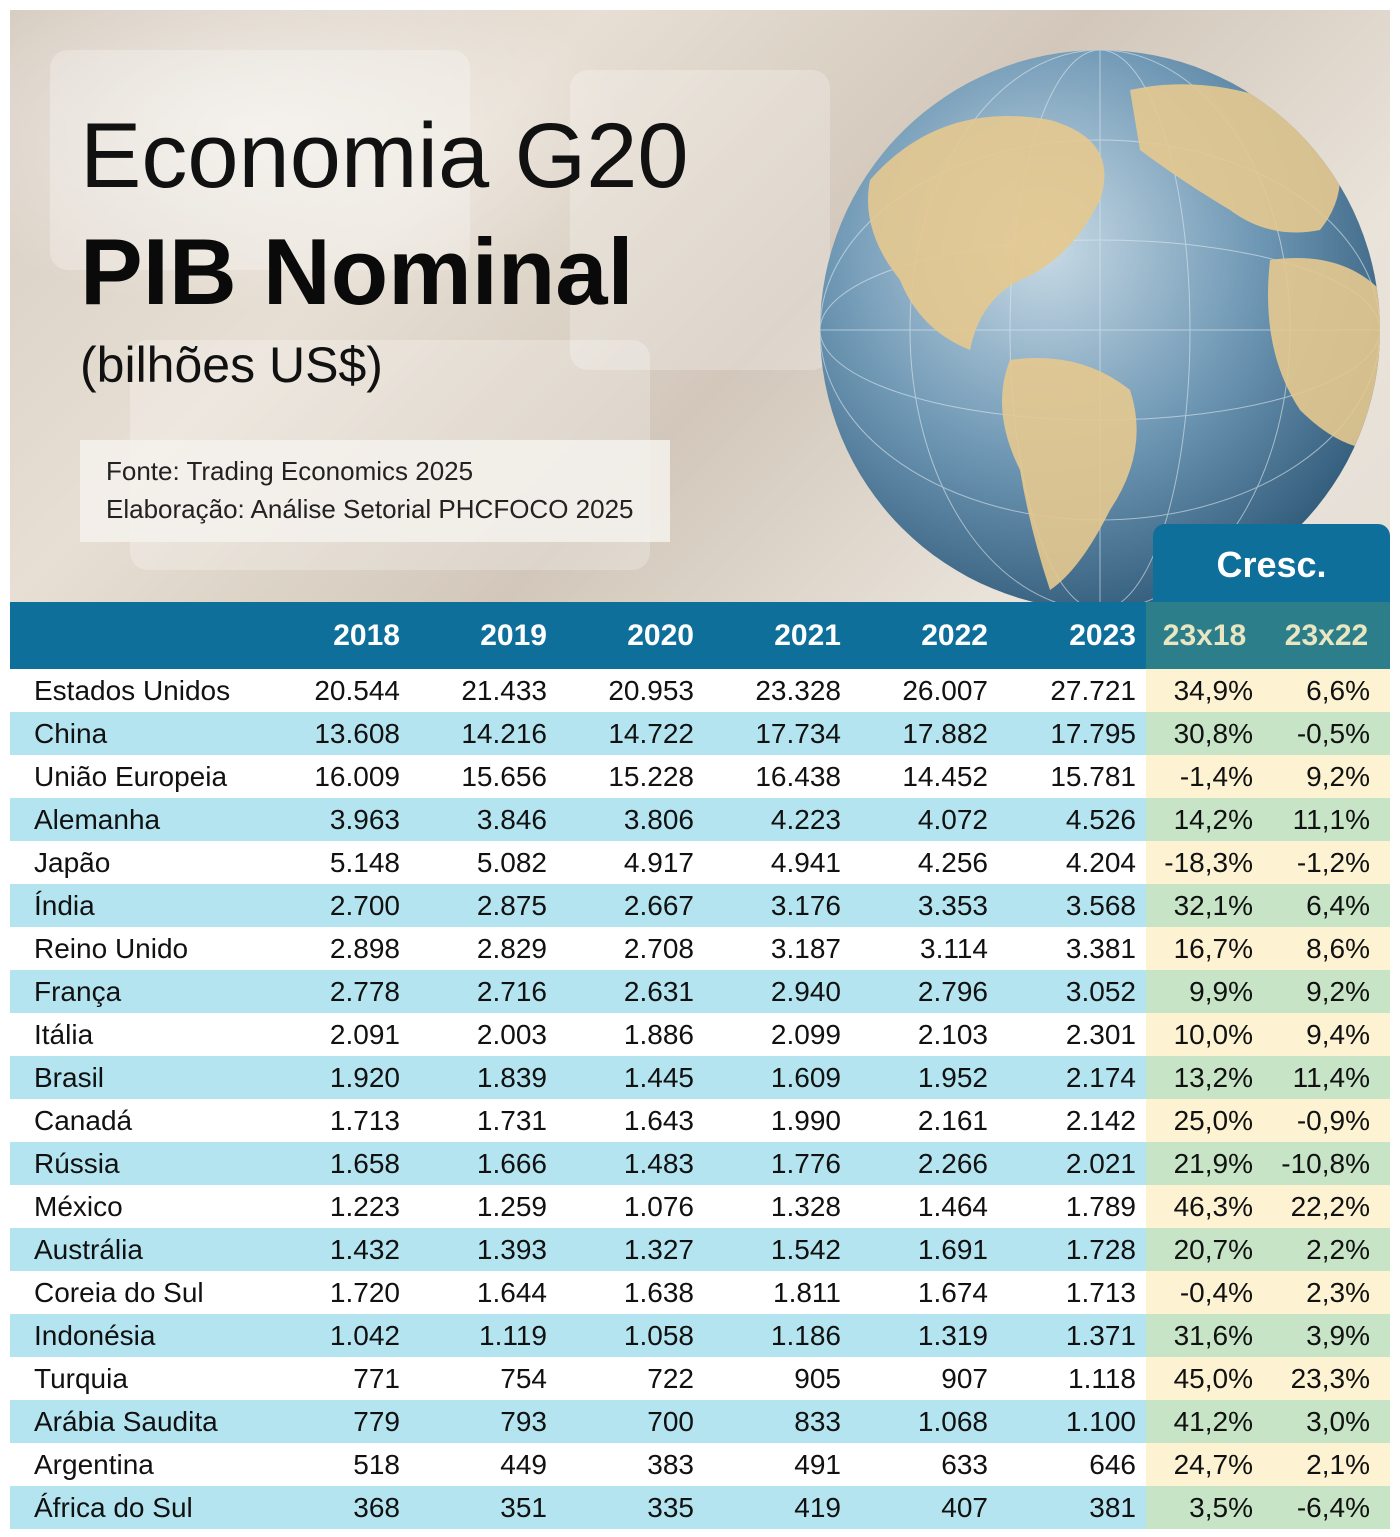 The width and height of the screenshot is (1400, 1537). Describe the element at coordinates (141, 1249) in the screenshot. I see `country-name-cell: Austrália` at that location.